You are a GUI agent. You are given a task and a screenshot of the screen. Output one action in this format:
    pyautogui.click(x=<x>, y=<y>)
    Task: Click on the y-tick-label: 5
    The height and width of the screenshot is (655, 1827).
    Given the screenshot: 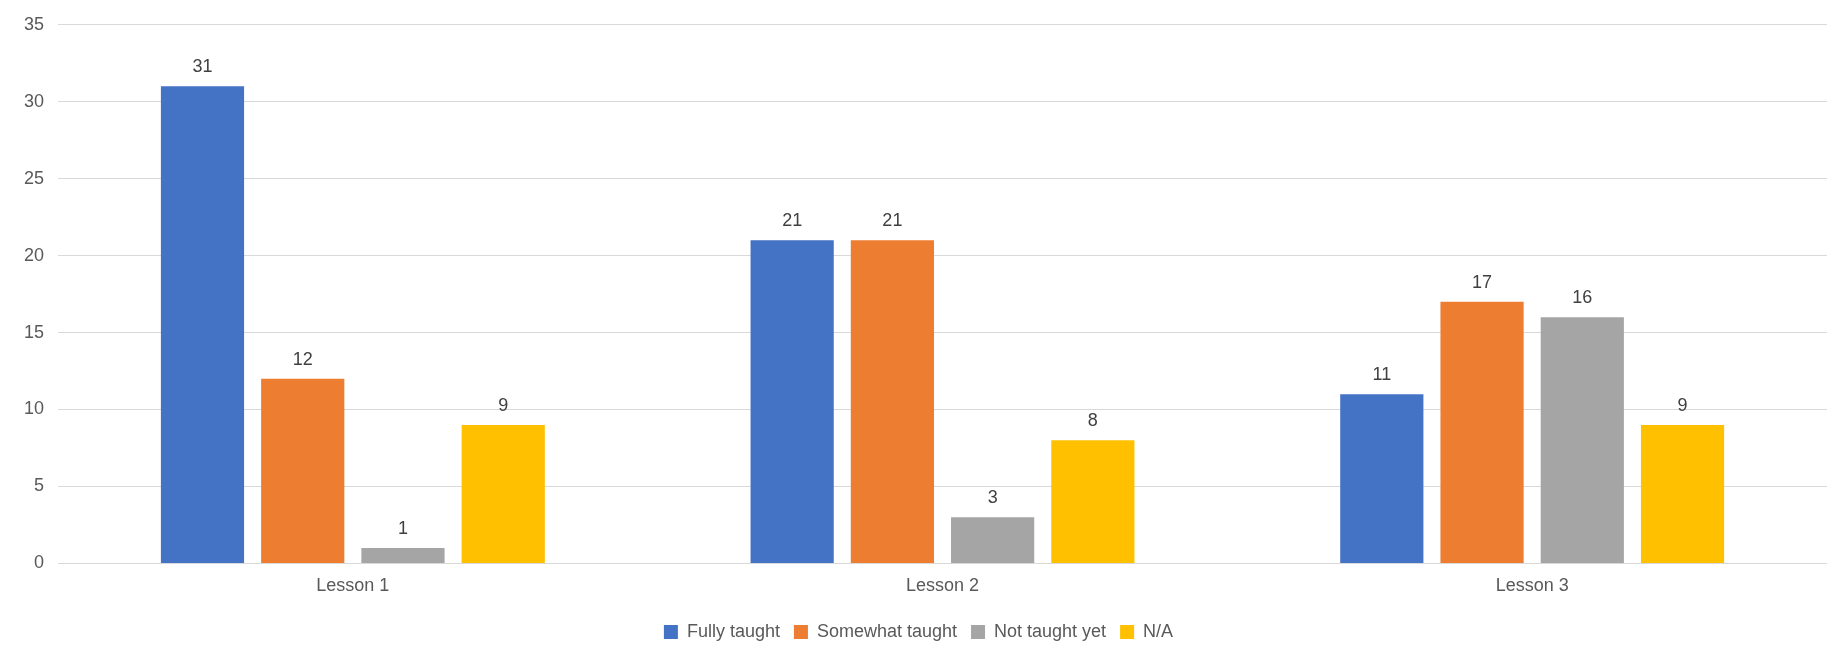 What is the action you would take?
    pyautogui.click(x=39, y=485)
    